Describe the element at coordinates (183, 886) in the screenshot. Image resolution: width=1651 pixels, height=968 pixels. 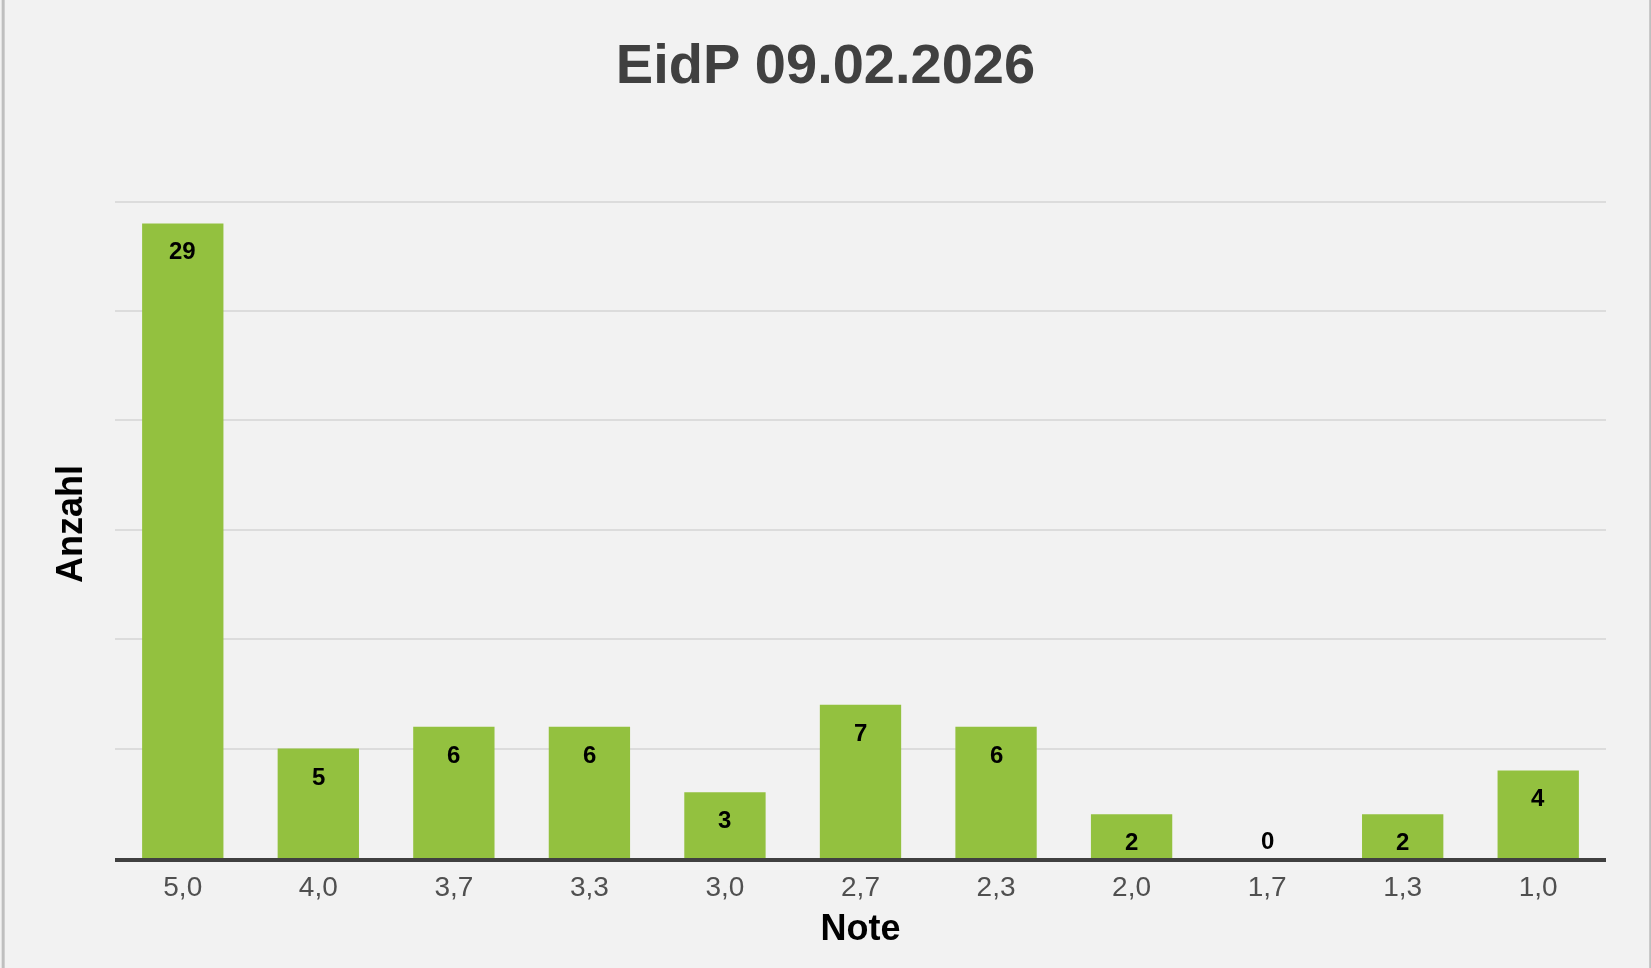
I see `x-tick-label: 5,0` at that location.